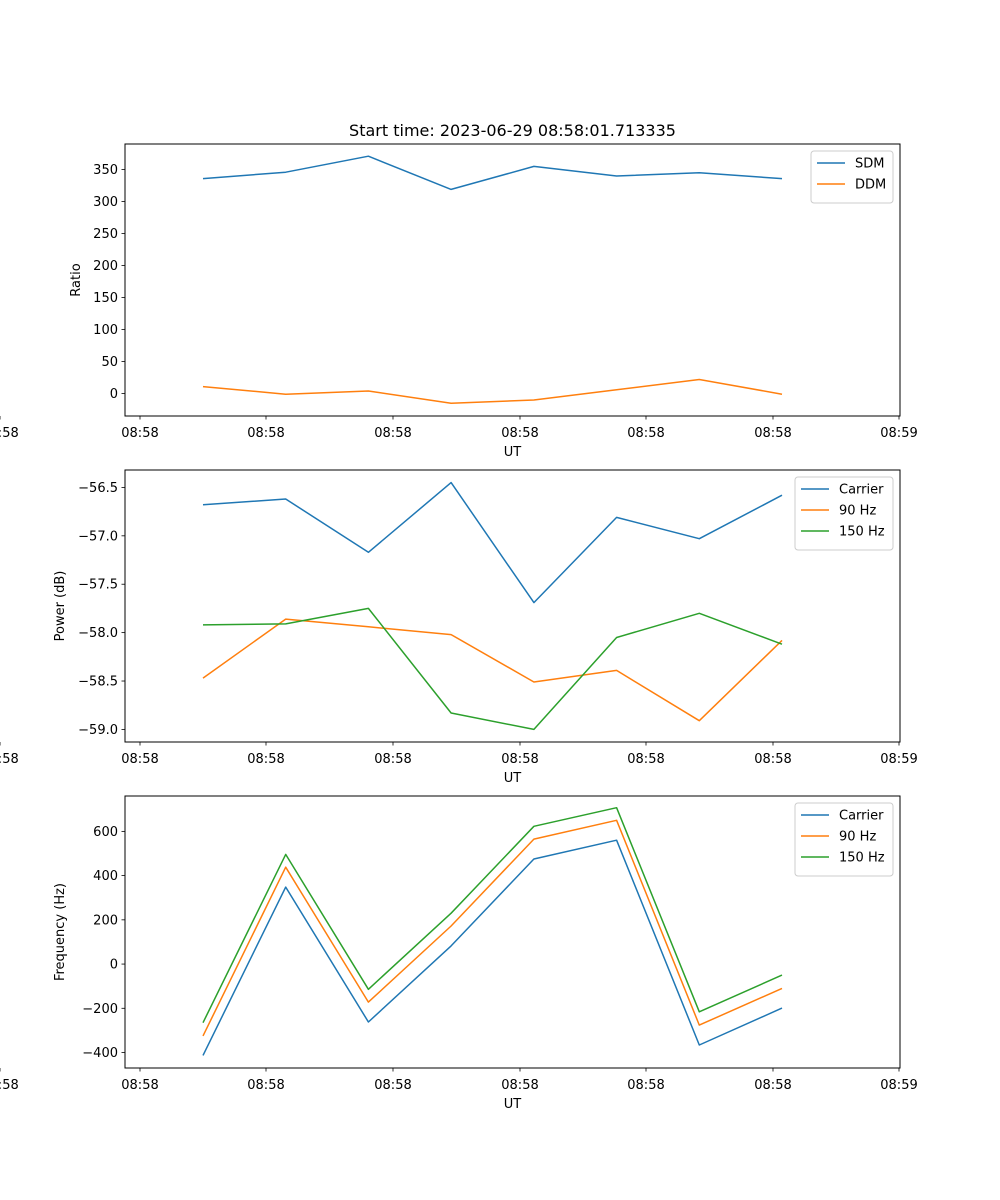 The image size is (1000, 1200). Describe the element at coordinates (98, 536) in the screenshot. I see `y-tick-label: −57.0` at that location.